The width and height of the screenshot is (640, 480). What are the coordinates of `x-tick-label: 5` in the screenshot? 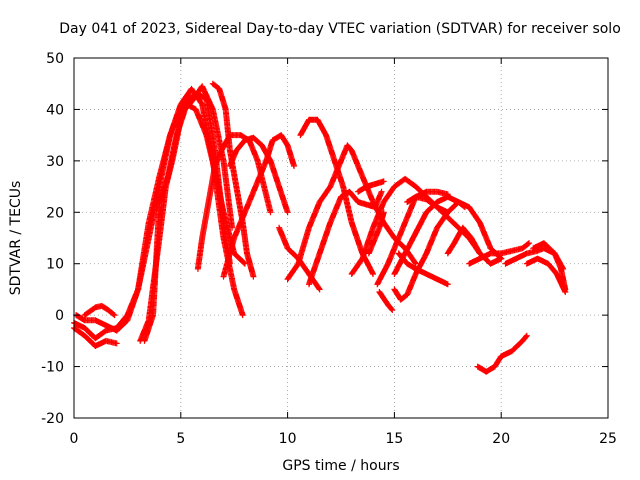 It's located at (180, 439).